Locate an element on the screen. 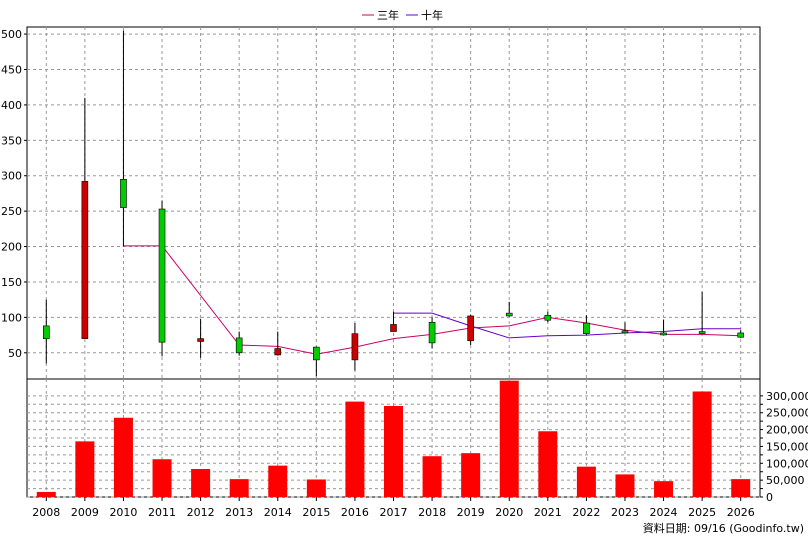 Image resolution: width=808 pixels, height=540 pixels. price-y-tick-label: 300 is located at coordinates (11, 176).